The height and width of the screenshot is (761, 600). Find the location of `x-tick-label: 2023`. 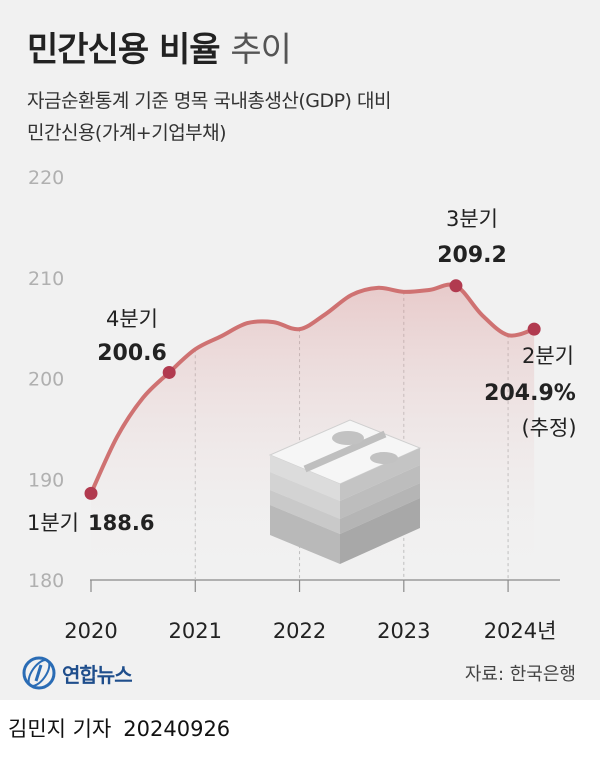

x-tick-label: 2023 is located at coordinates (403, 631).